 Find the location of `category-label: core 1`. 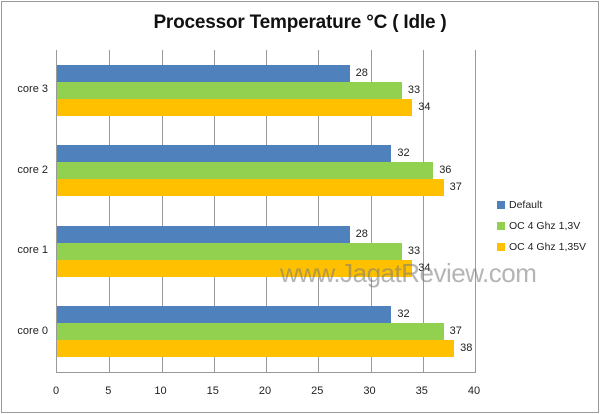

category-label: core 1 is located at coordinates (32, 250).